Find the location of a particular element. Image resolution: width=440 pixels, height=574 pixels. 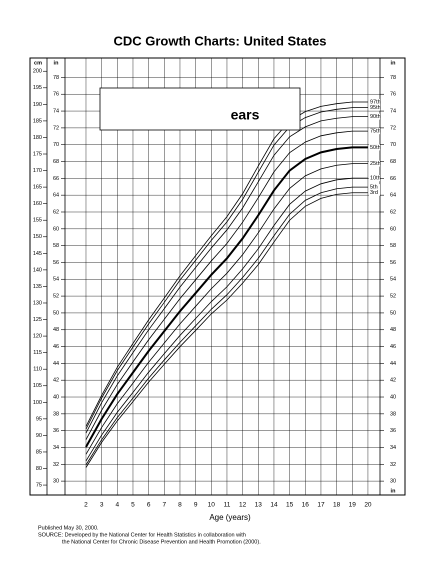

legend-label: 75th is located at coordinates (375, 132).